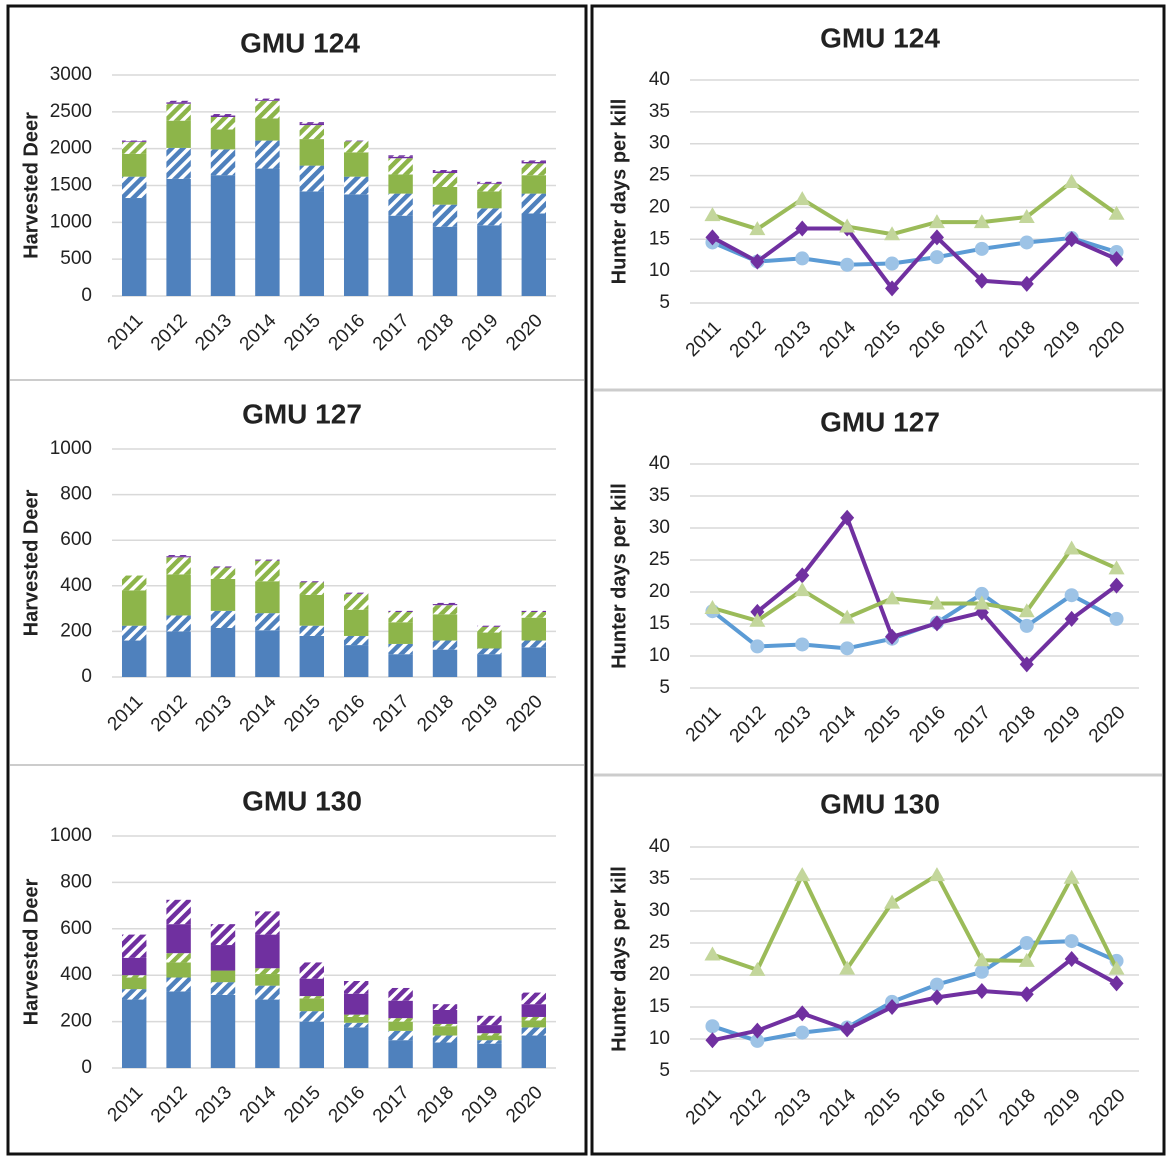  Describe the element at coordinates (880, 421) in the screenshot. I see `chart-title: GMU 127` at that location.